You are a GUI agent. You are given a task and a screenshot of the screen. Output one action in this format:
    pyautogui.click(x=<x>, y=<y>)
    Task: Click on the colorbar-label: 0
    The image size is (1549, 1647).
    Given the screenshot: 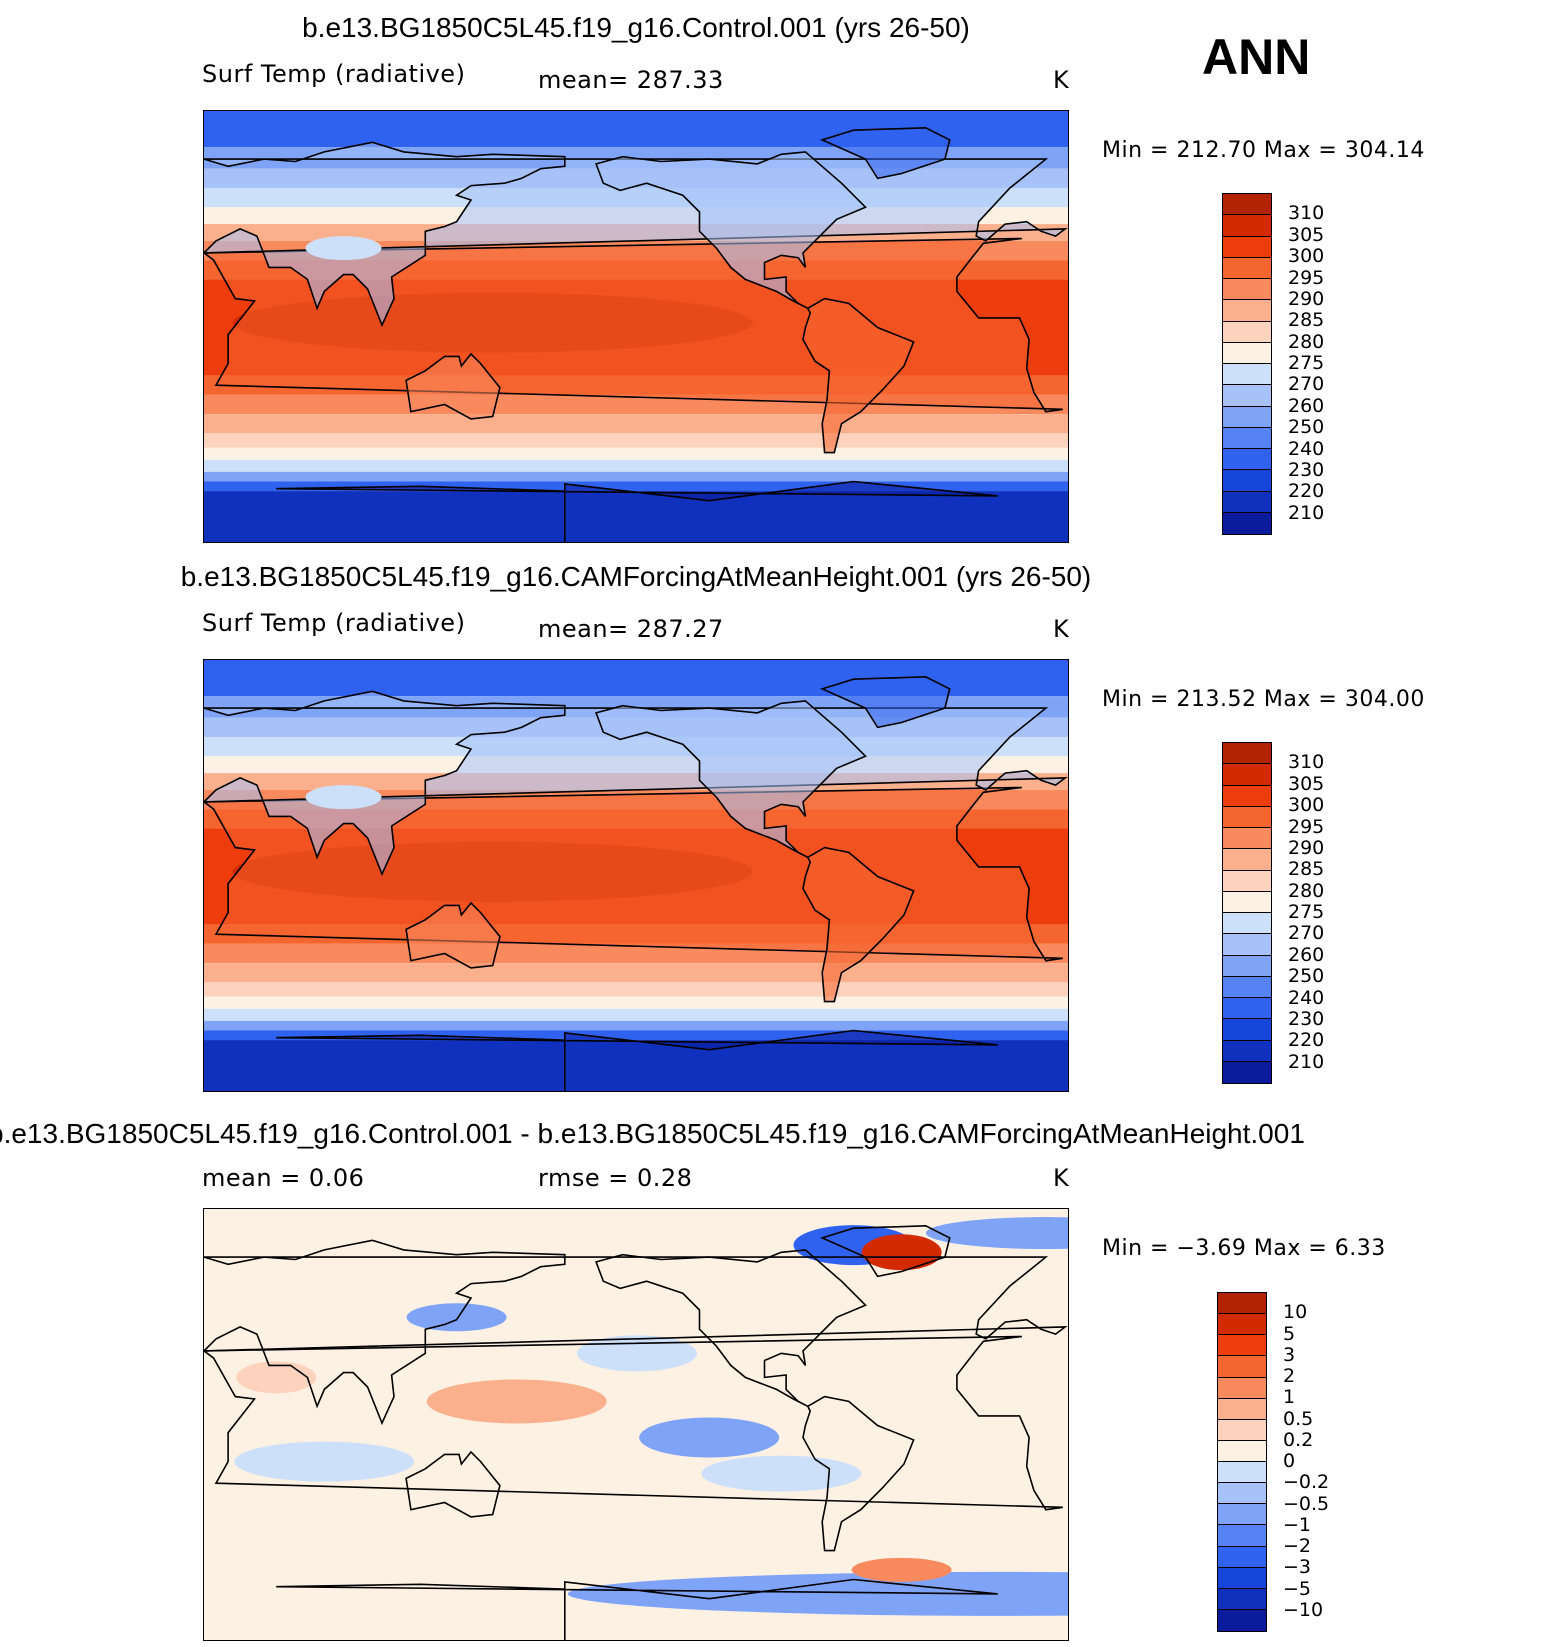 What is the action you would take?
    pyautogui.click(x=1289, y=1461)
    